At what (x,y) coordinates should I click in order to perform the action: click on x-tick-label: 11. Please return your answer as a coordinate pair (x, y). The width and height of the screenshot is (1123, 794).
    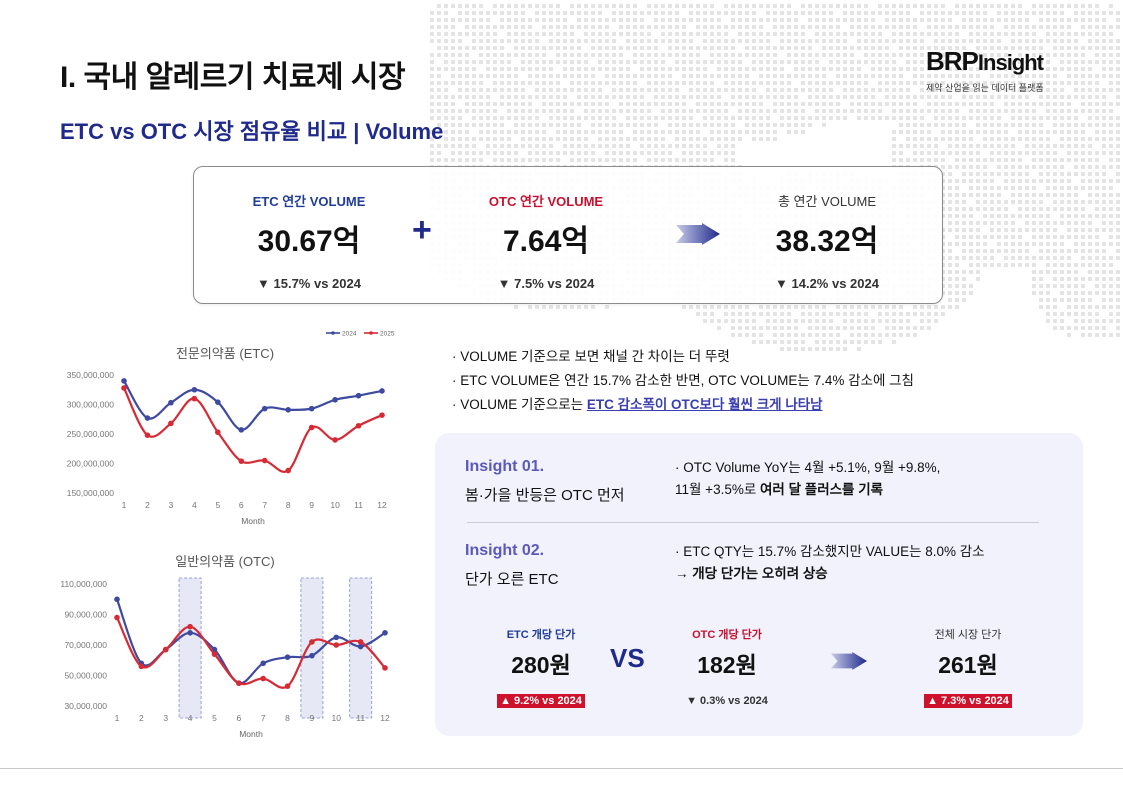
    Looking at the image, I should click on (360, 718).